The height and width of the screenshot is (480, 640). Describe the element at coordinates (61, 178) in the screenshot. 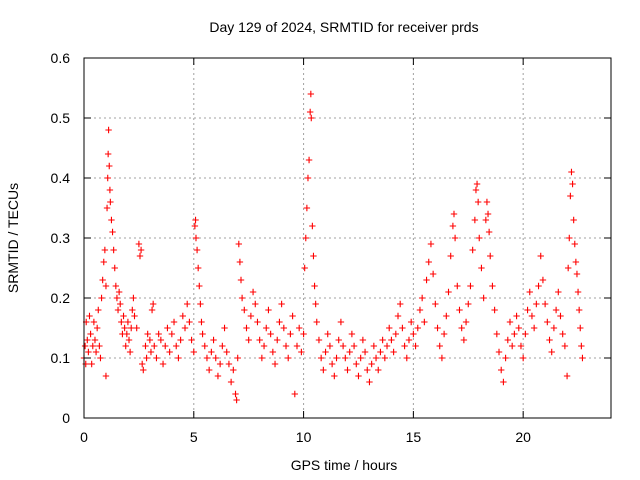

I see `y-tick-label: 0.4` at that location.